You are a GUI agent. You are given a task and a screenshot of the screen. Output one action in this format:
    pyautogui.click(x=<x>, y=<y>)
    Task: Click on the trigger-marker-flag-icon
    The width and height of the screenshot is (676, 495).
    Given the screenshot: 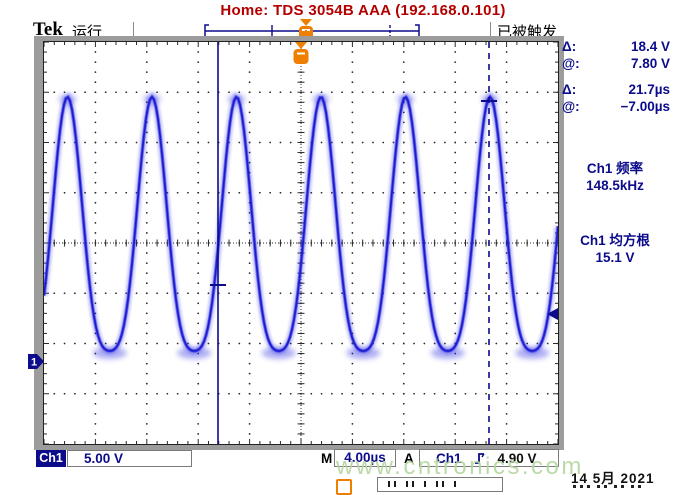 What is the action you would take?
    pyautogui.click(x=301, y=56)
    